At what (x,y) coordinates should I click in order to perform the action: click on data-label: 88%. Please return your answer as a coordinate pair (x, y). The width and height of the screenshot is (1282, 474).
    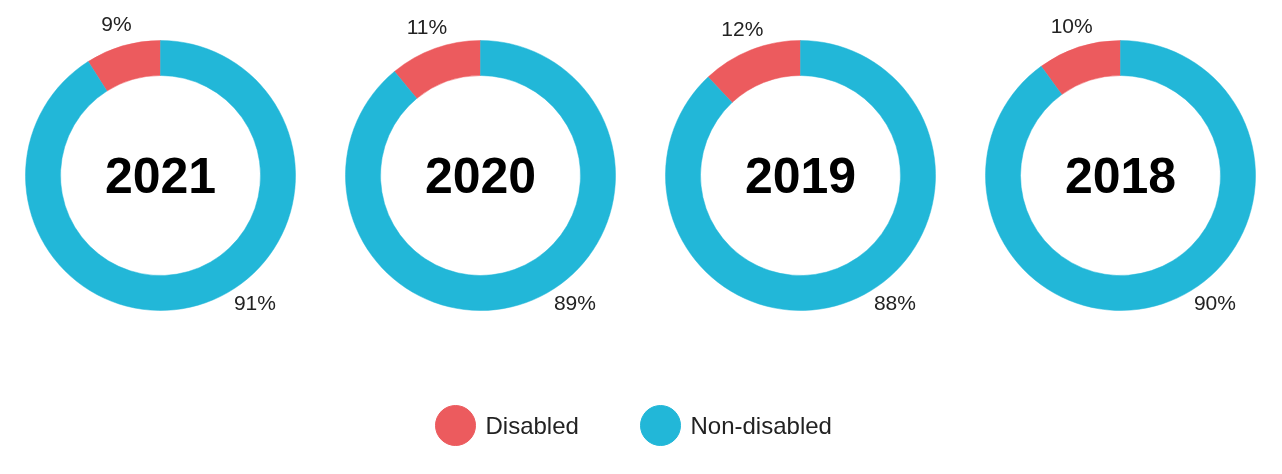
    Looking at the image, I should click on (894, 302).